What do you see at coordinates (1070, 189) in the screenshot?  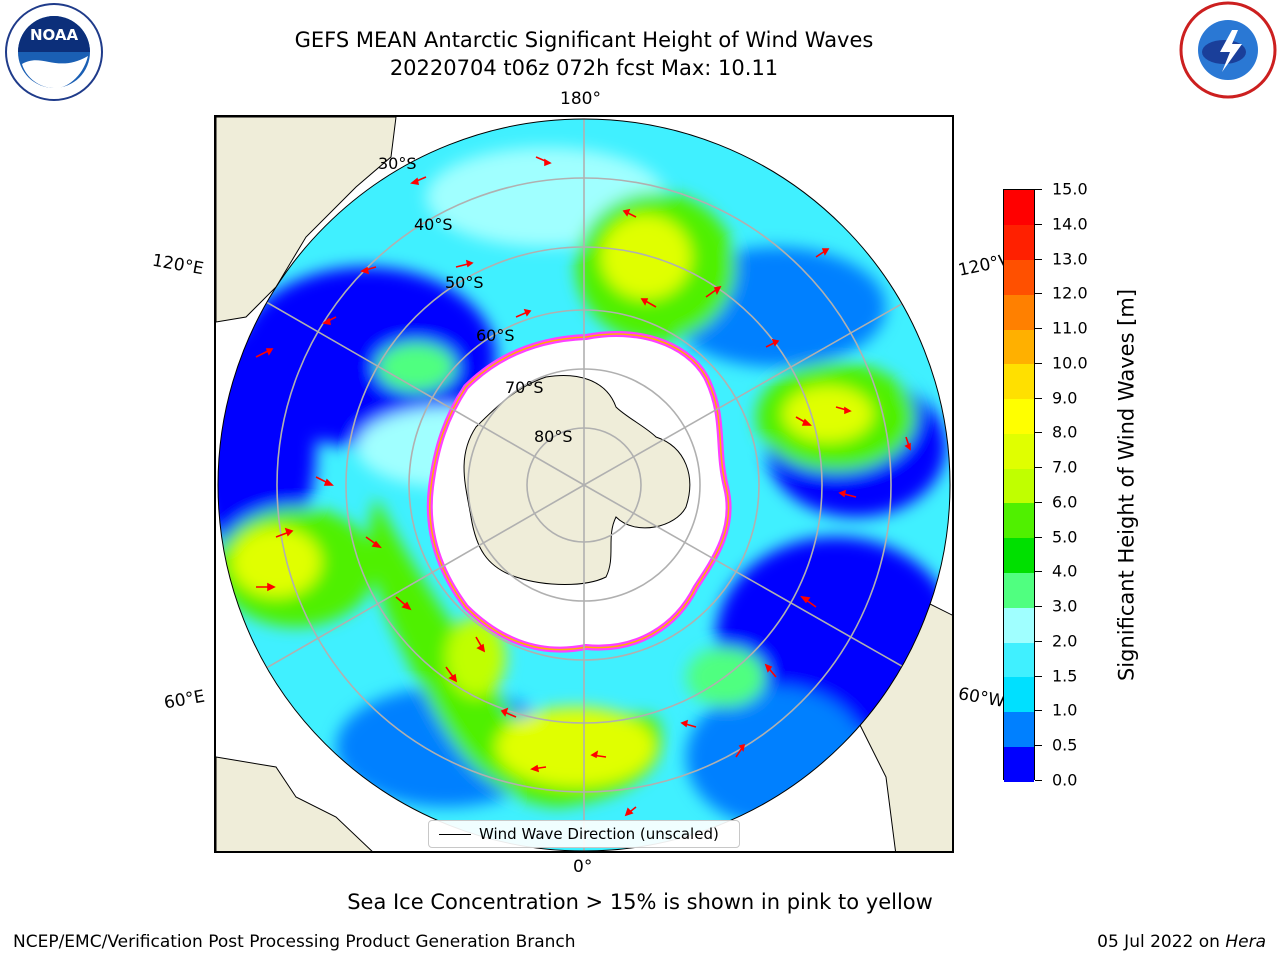 I see `colorbar-tick-label: 15.0` at bounding box center [1070, 189].